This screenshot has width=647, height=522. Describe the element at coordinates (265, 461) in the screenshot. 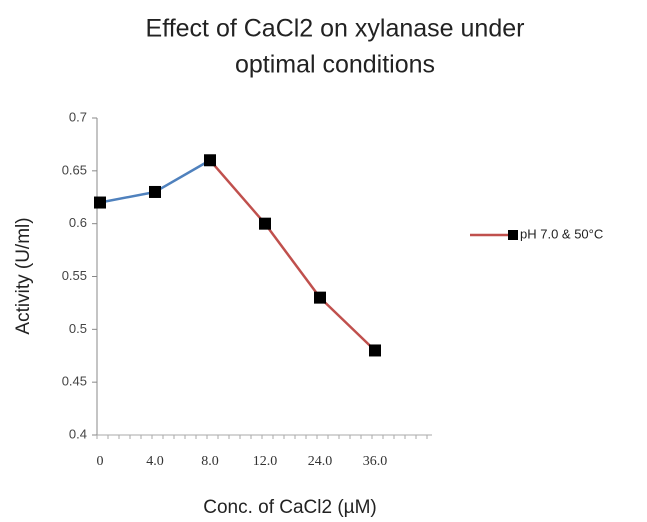

I see `x-tick-label: 12.0` at that location.